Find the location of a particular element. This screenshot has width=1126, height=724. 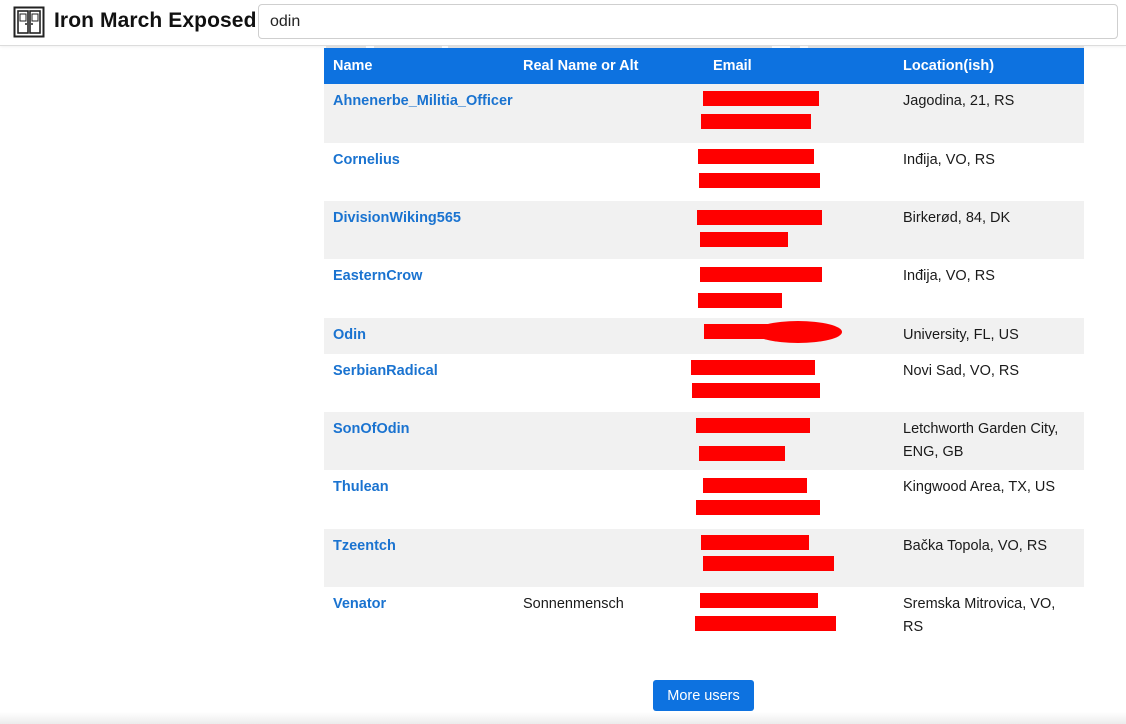

table-row: Thulean Kingwood Area, TX, US is located at coordinates (704, 499).